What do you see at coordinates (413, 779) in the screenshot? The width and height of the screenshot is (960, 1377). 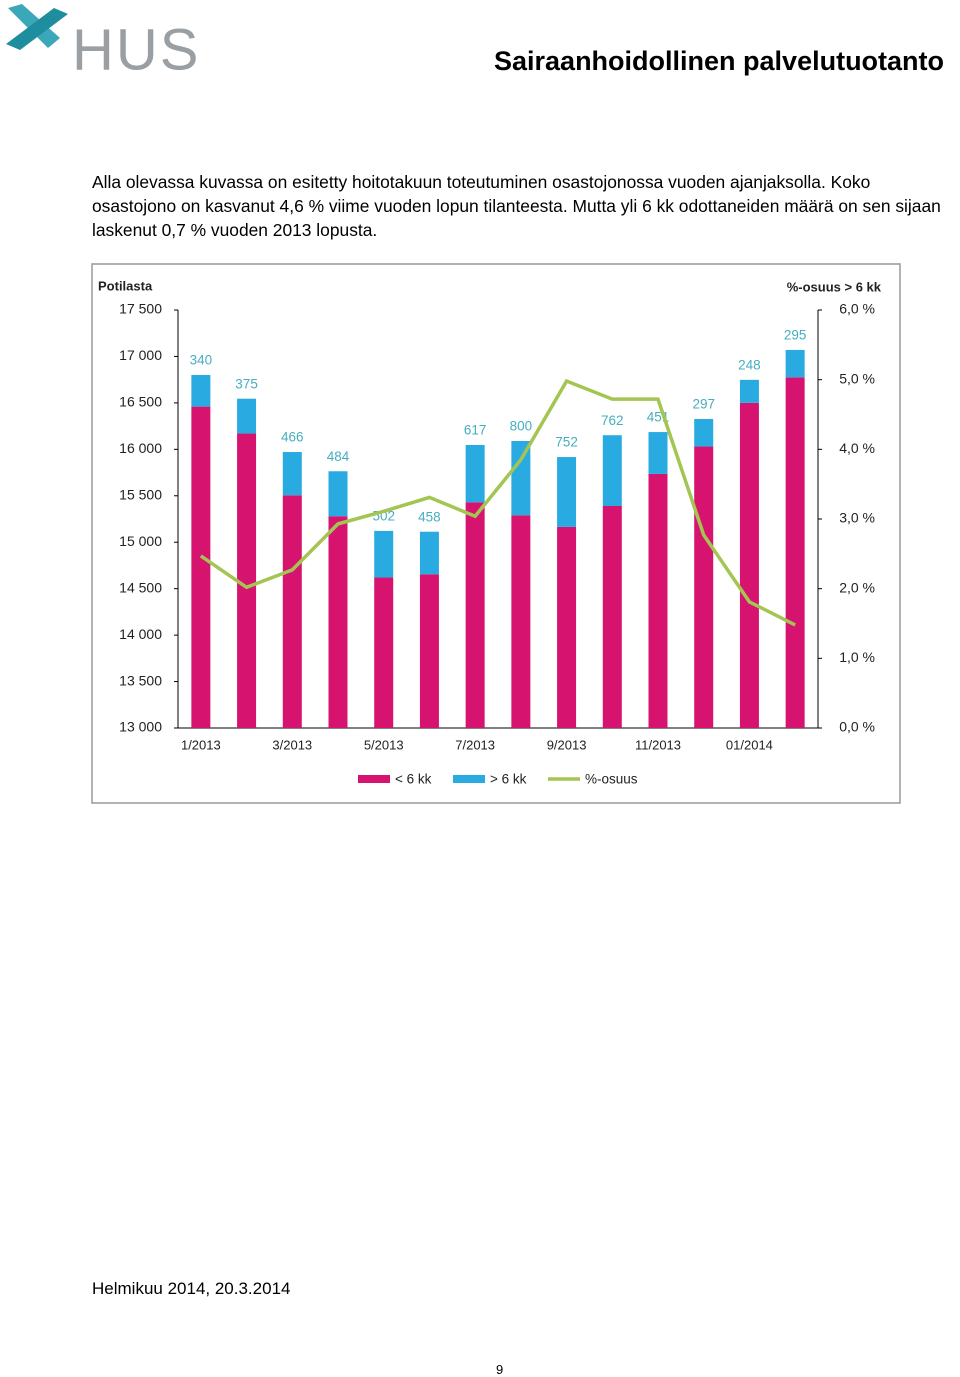 I see `legend-label: < 6 kk` at bounding box center [413, 779].